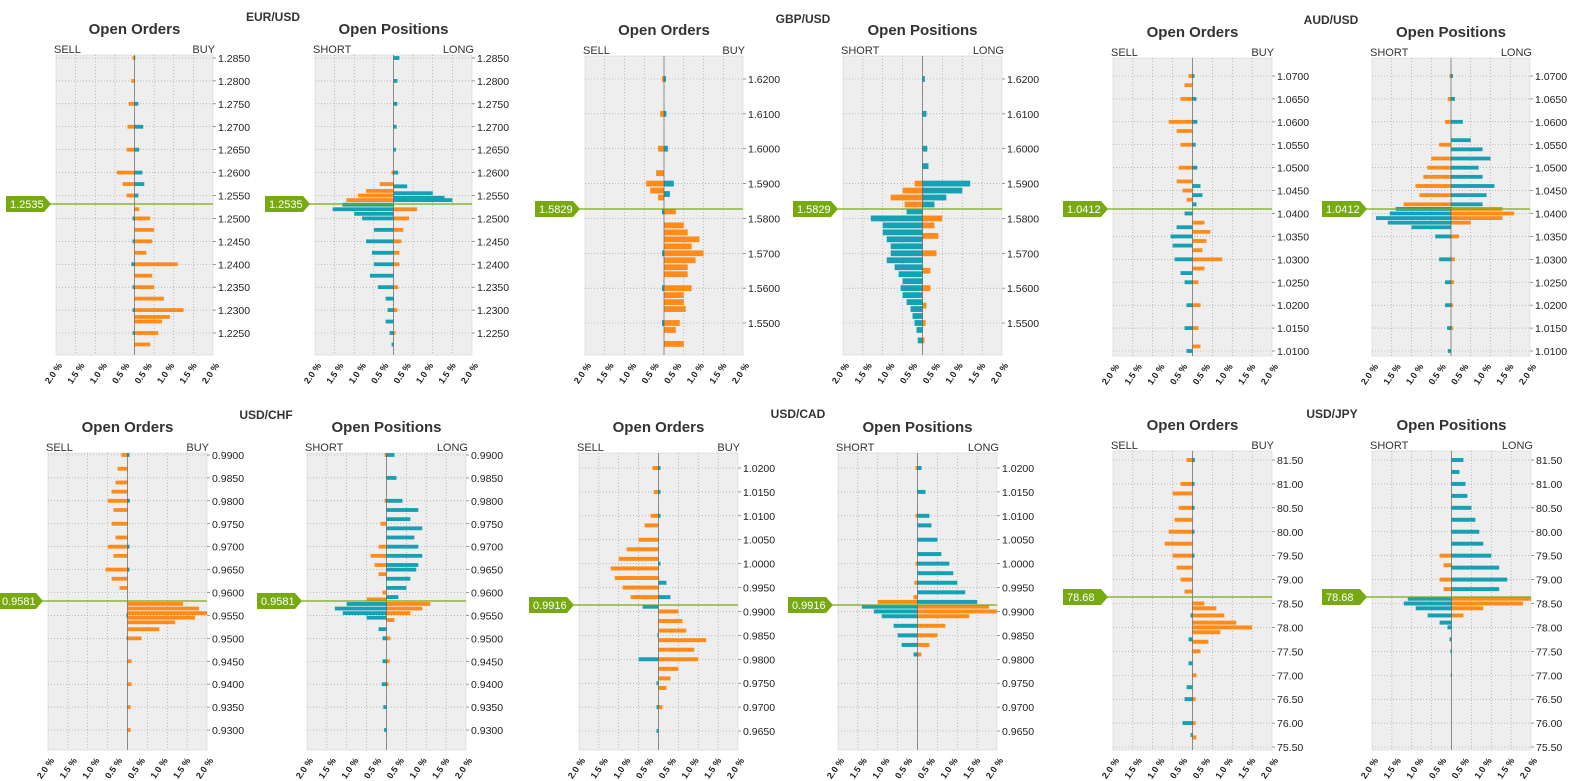  I want to click on x-tick-label: 0.5 %, so click(1460, 768).